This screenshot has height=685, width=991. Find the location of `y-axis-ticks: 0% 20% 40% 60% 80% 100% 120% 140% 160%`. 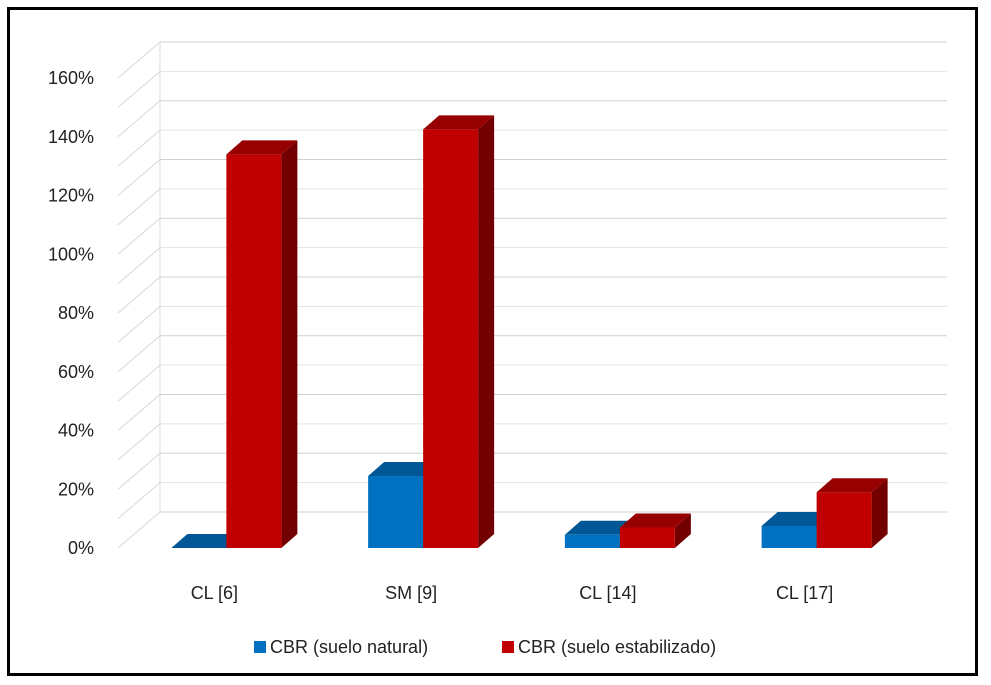

y-axis-ticks: 0% 20% 40% 60% 80% 100% 120% 140% 160% is located at coordinates (71, 313).